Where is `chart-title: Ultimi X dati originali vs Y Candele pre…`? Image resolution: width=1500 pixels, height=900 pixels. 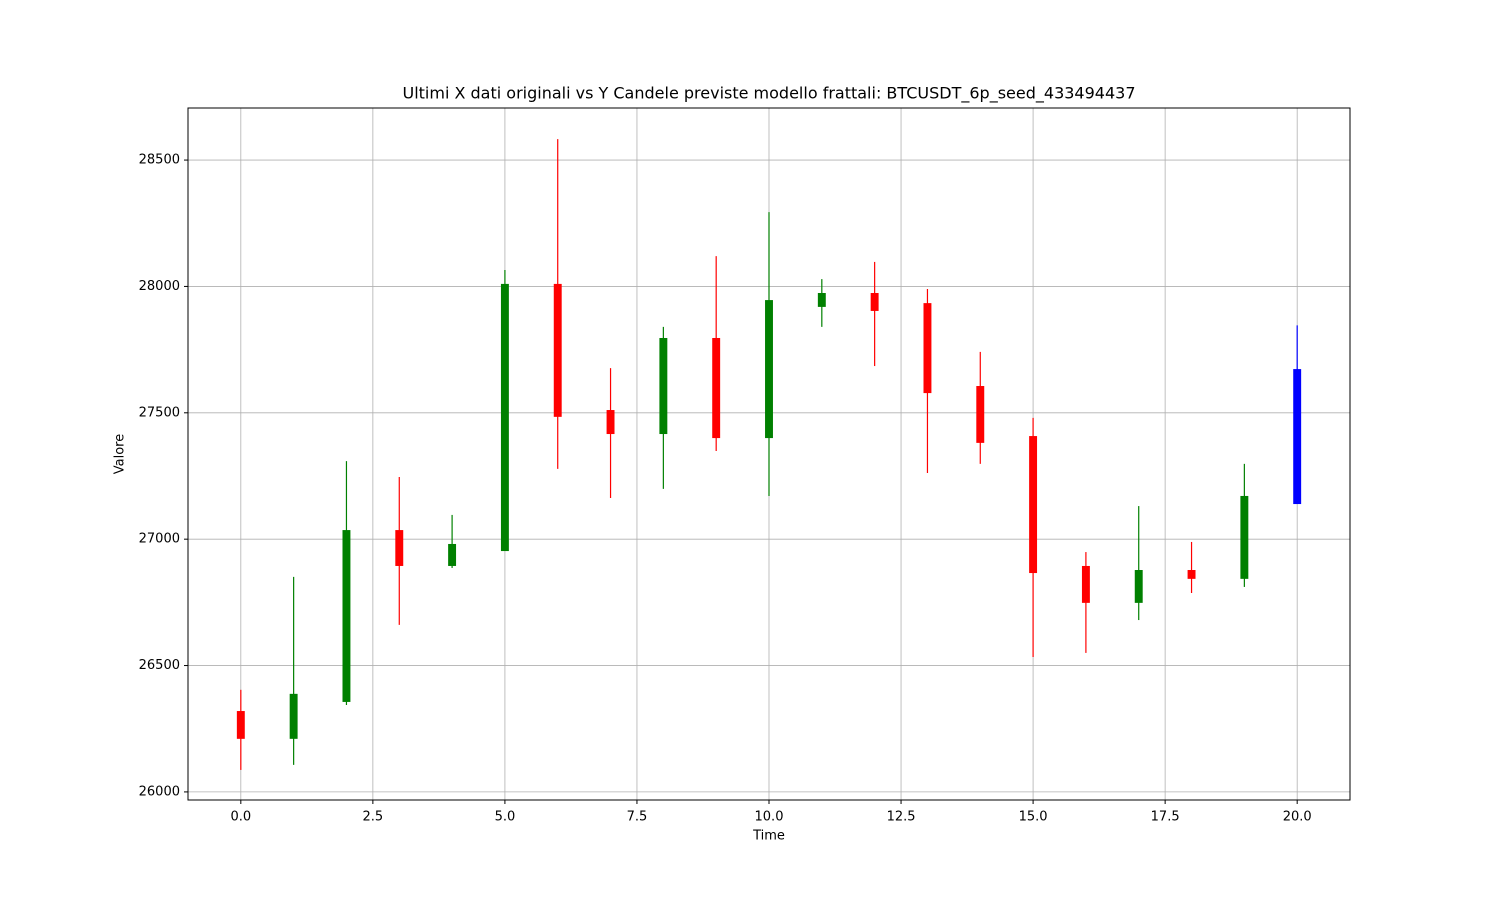 chart-title: Ultimi X dati originali vs Y Candele pre… is located at coordinates (768, 94).